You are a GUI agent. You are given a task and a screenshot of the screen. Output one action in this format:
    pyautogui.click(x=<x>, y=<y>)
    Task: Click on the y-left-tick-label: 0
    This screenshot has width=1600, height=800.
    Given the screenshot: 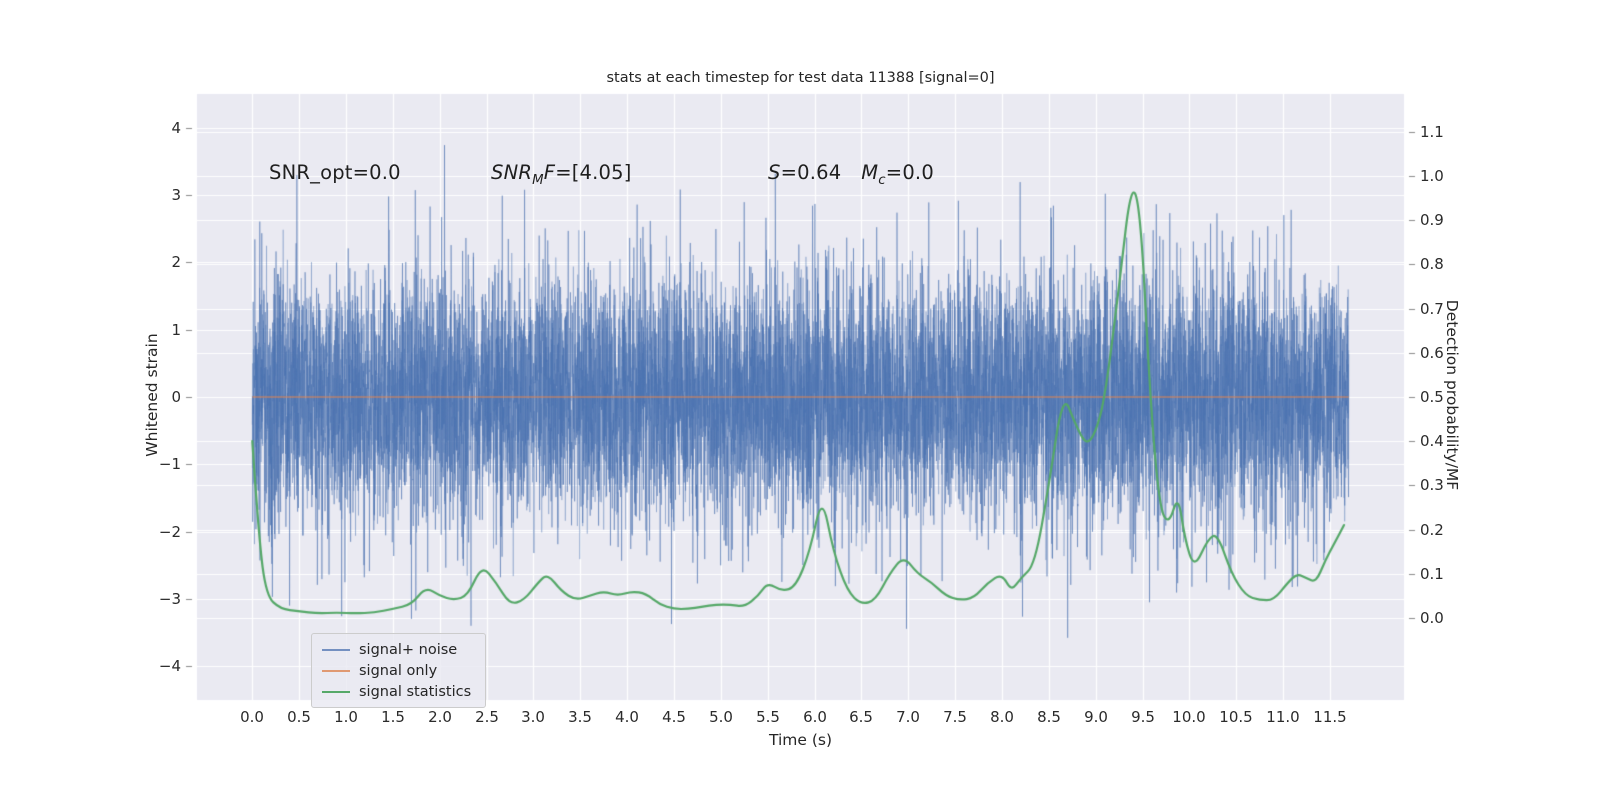 What is the action you would take?
    pyautogui.click(x=176, y=397)
    